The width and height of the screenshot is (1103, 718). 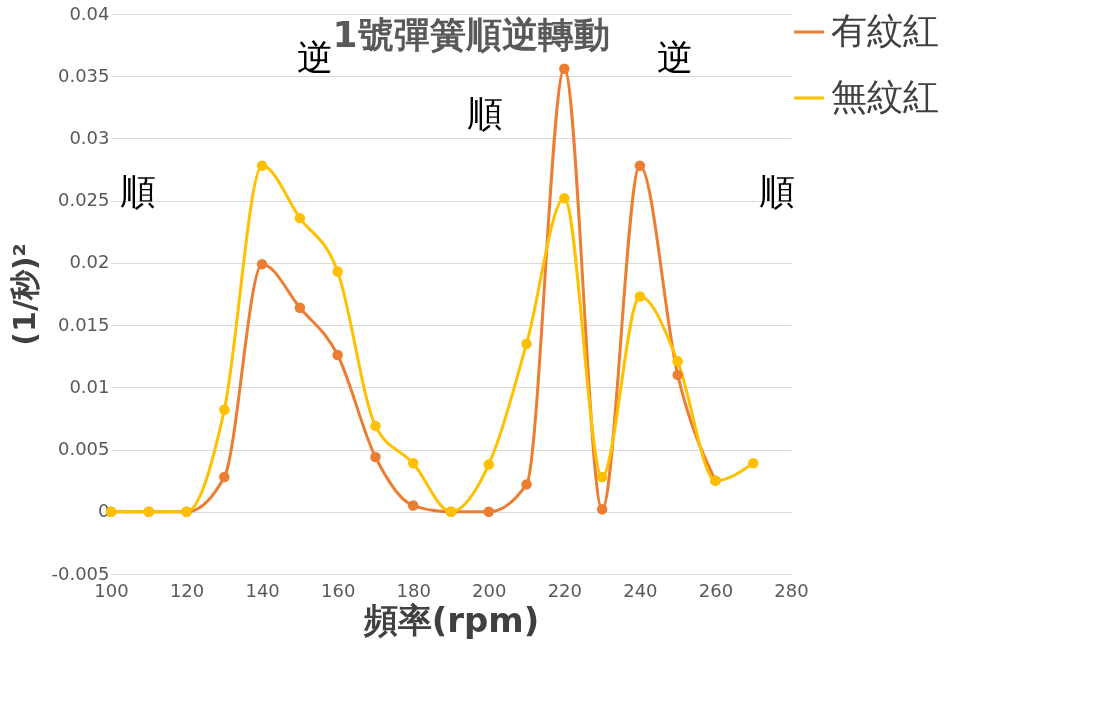 I want to click on x-tick-label: 140, so click(x=262, y=590).